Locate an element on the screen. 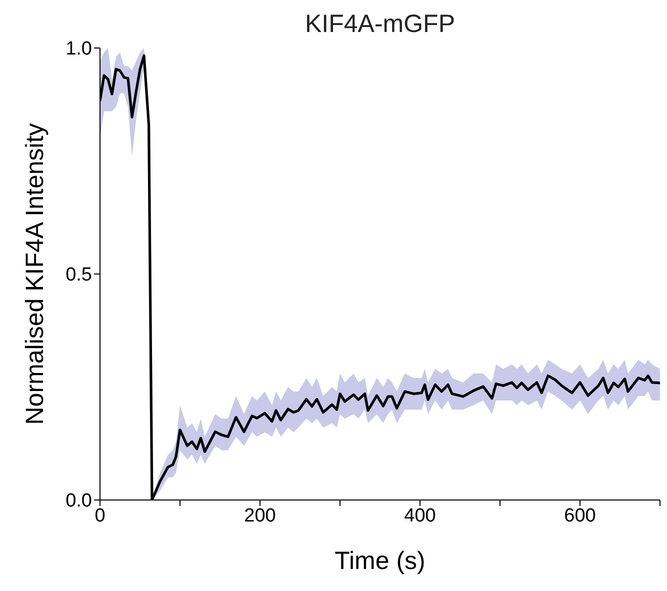 Image resolution: width=667 pixels, height=591 pixels. y-tick-label: 0.0 is located at coordinates (79, 501).